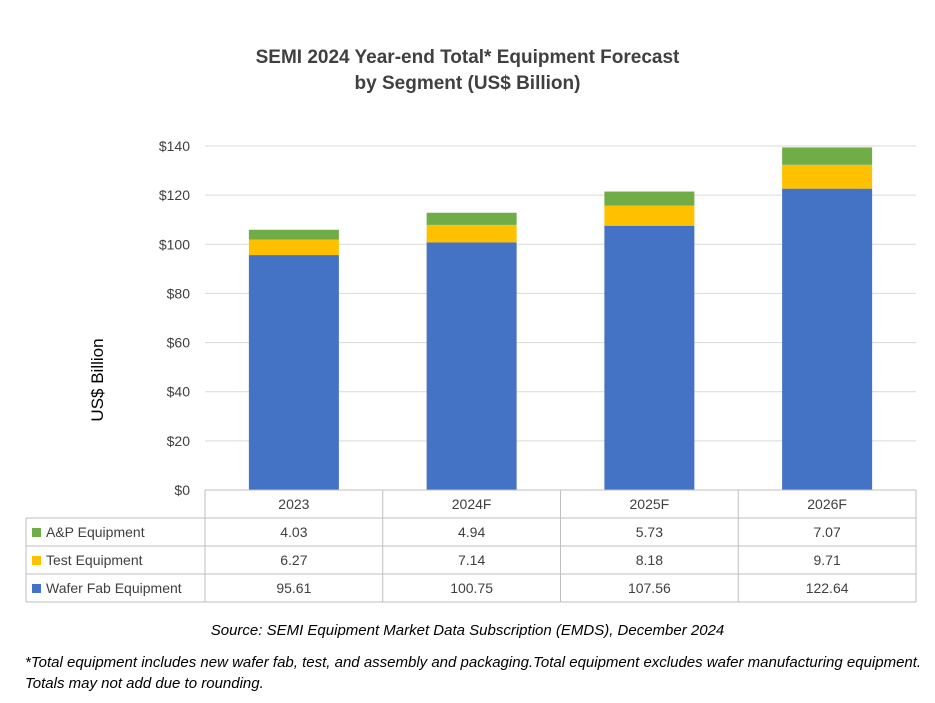 The image size is (935, 703). Describe the element at coordinates (179, 293) in the screenshot. I see `y-tick-label: $80` at that location.